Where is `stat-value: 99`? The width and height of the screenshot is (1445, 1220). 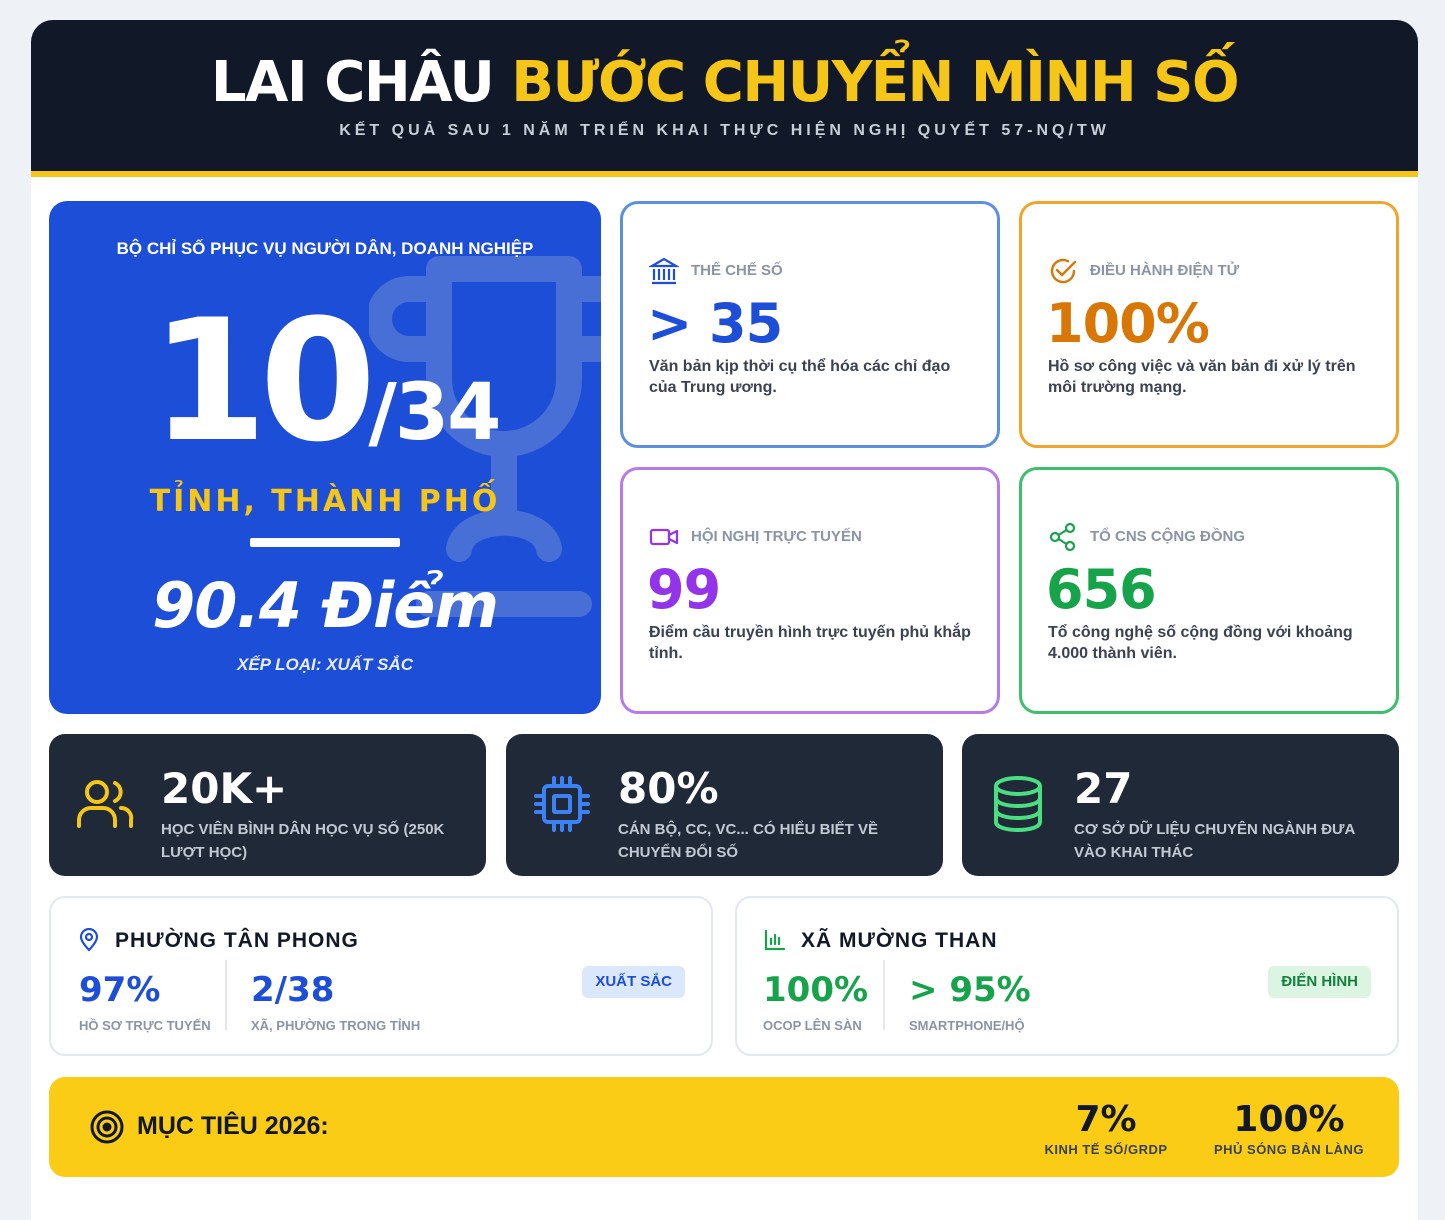
stat-value: 99 is located at coordinates (684, 589).